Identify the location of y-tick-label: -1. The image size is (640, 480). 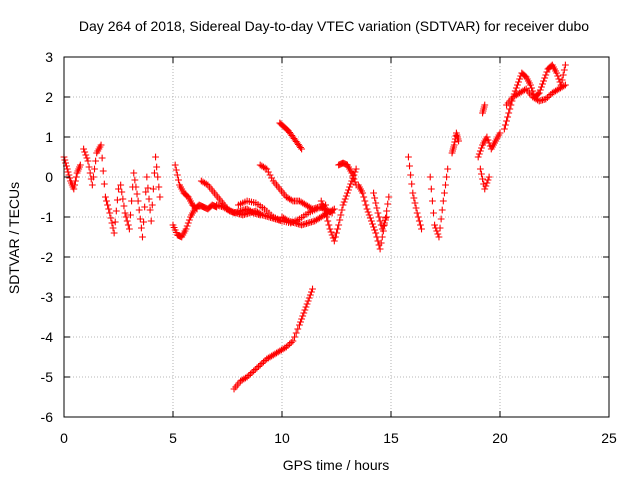
(47, 217).